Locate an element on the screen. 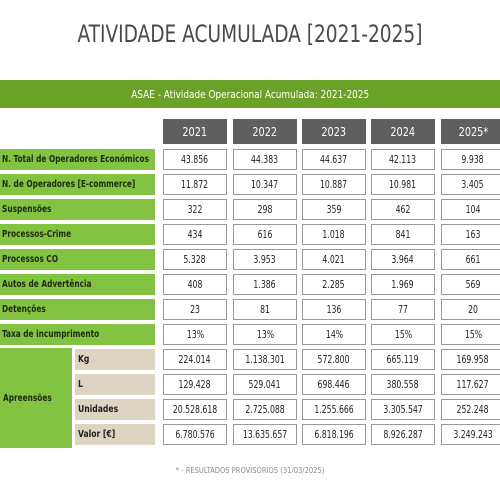  table-cell: 616 is located at coordinates (265, 234).